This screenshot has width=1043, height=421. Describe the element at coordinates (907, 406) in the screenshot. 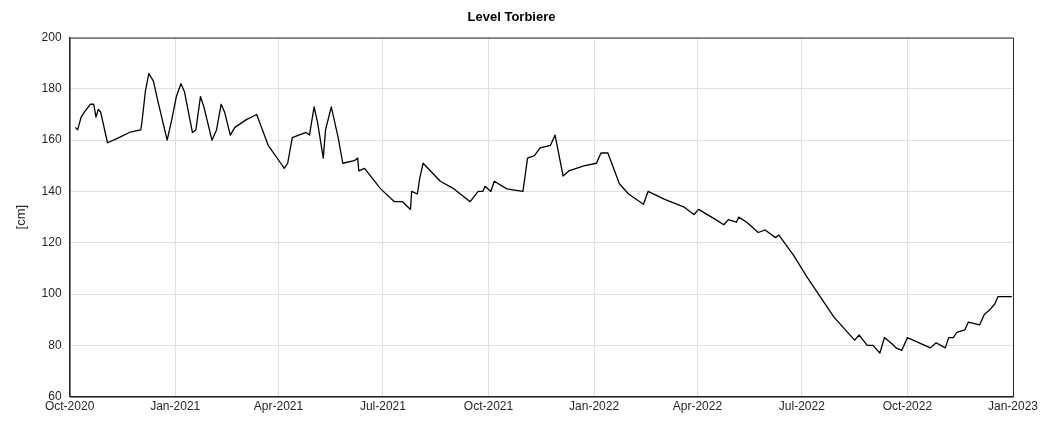

I see `x-tick-label: Oct-2022` at that location.